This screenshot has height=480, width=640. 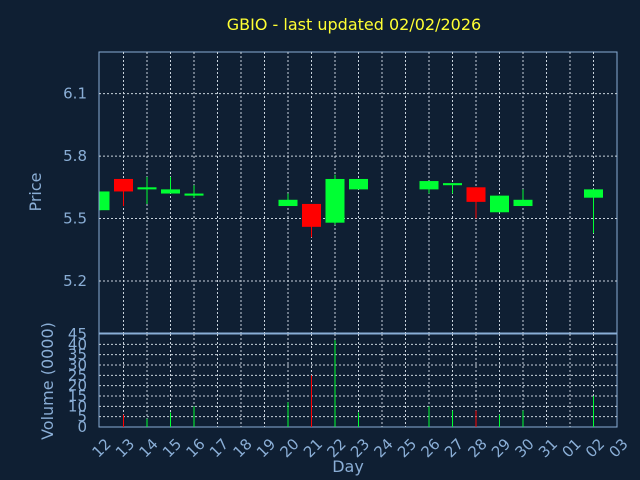 I want to click on volume-tick-label: 25, so click(x=77, y=375).